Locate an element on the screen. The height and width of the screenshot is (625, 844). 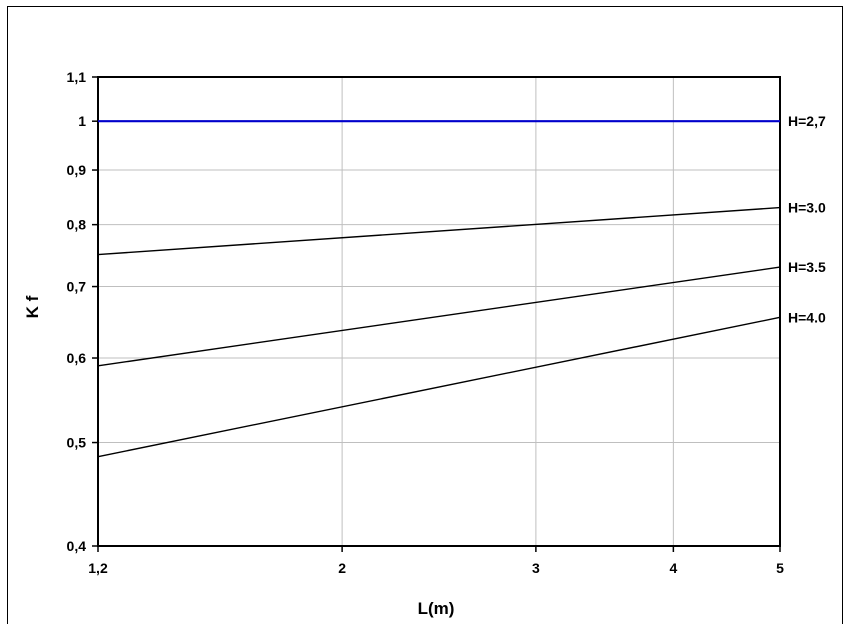
y-tick-label: 0,5 is located at coordinates (77, 443).